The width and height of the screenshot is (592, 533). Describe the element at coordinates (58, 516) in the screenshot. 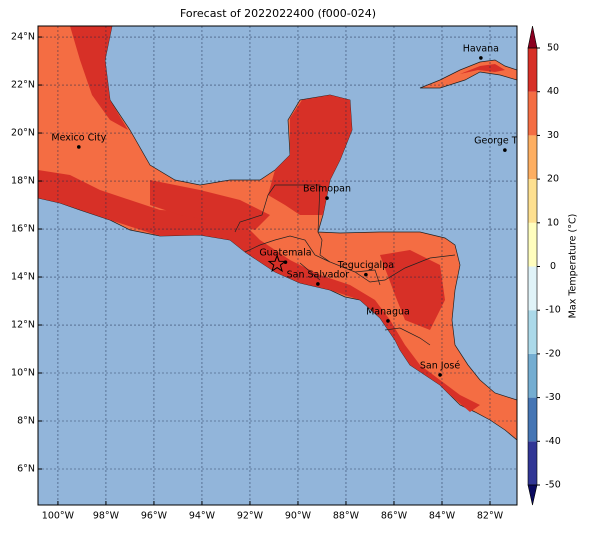

I see `x-tick-label: 100°W` at that location.